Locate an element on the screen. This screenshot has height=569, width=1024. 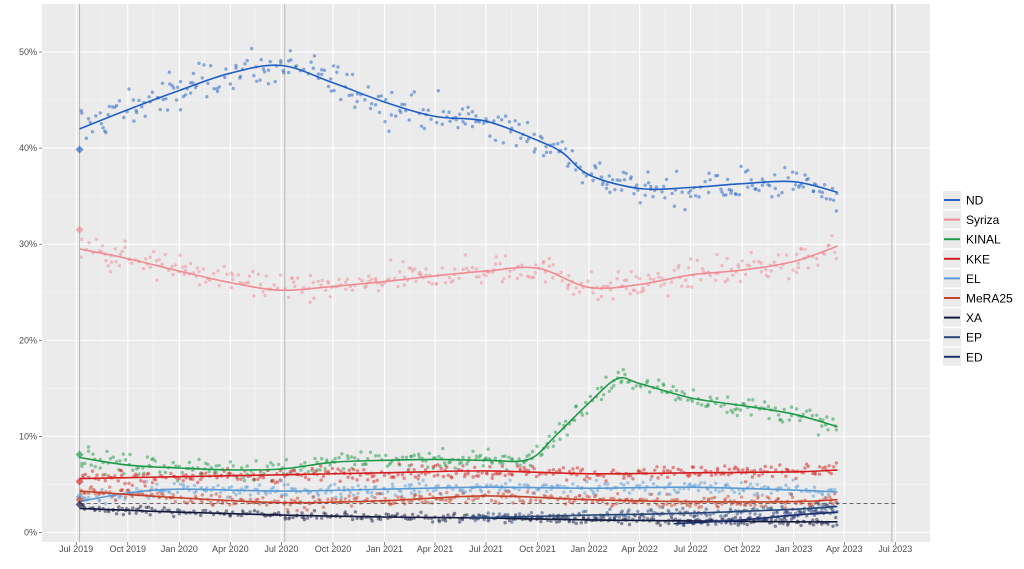
y-tick-label: 30% is located at coordinates (28, 244).